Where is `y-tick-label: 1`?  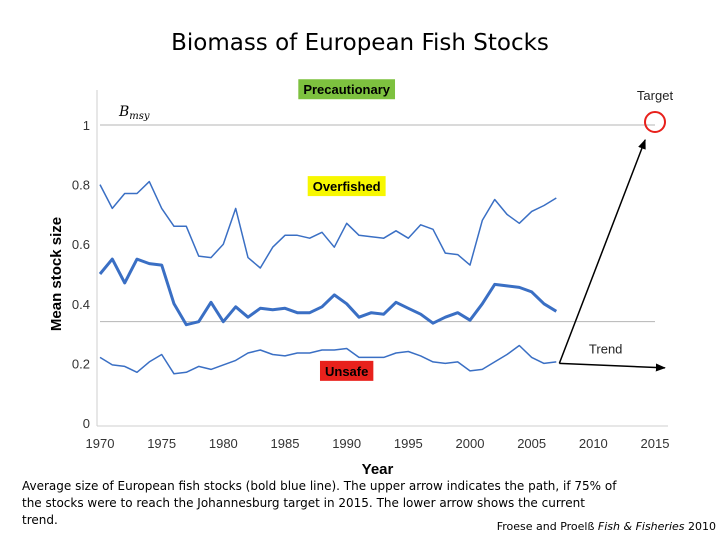 y-tick-label: 1 is located at coordinates (86, 125).